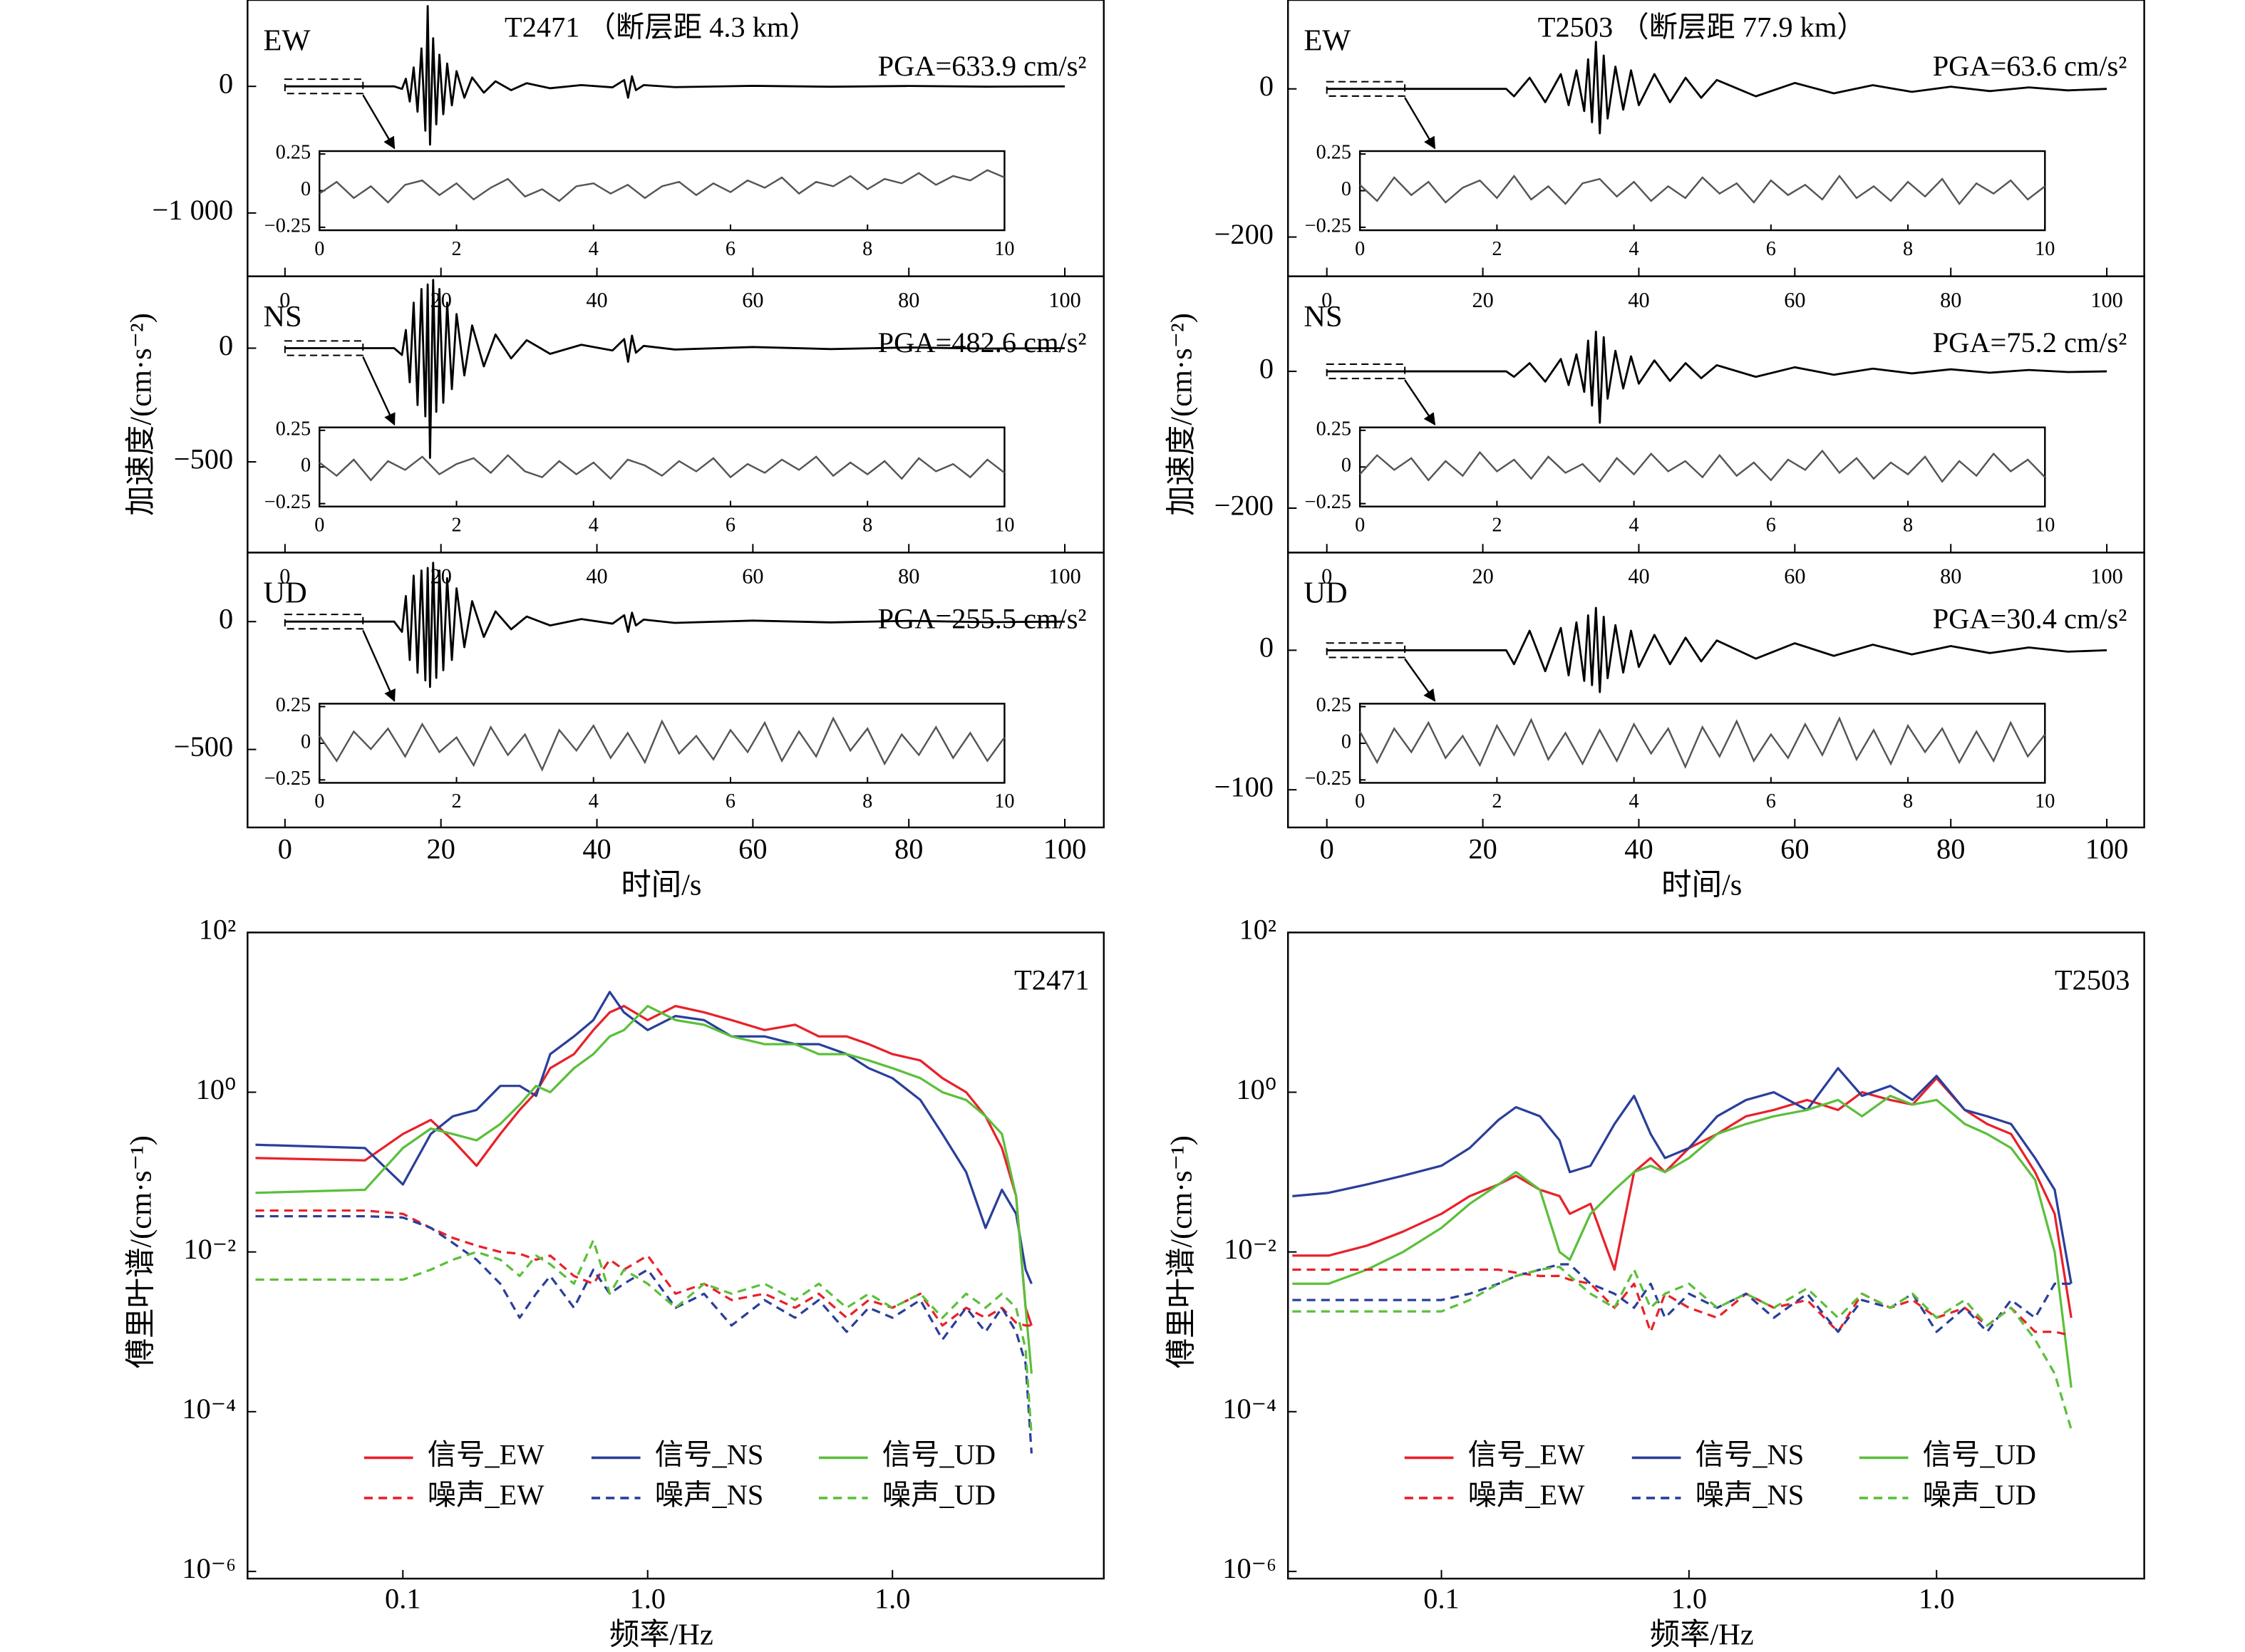  What do you see at coordinates (1328, 502) in the screenshot?
I see `inset-y-tick-label: −0.25` at bounding box center [1328, 502].